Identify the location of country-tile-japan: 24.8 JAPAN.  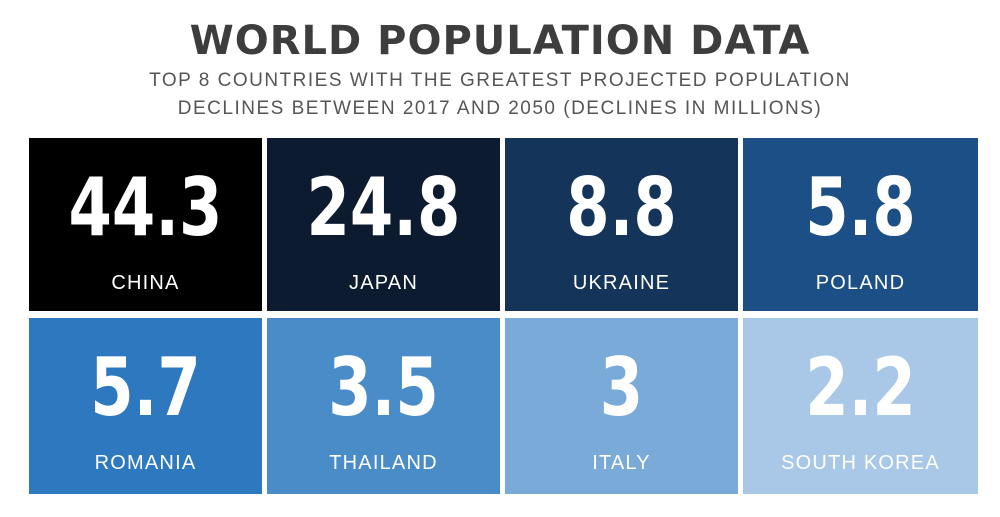
(383, 224).